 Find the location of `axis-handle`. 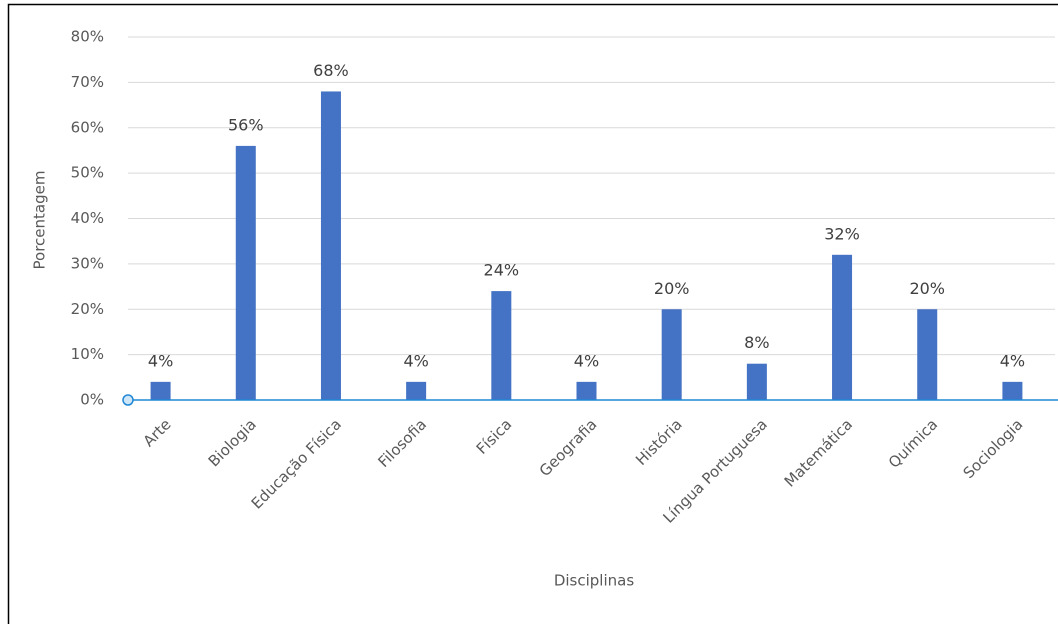

axis-handle is located at coordinates (128, 400).